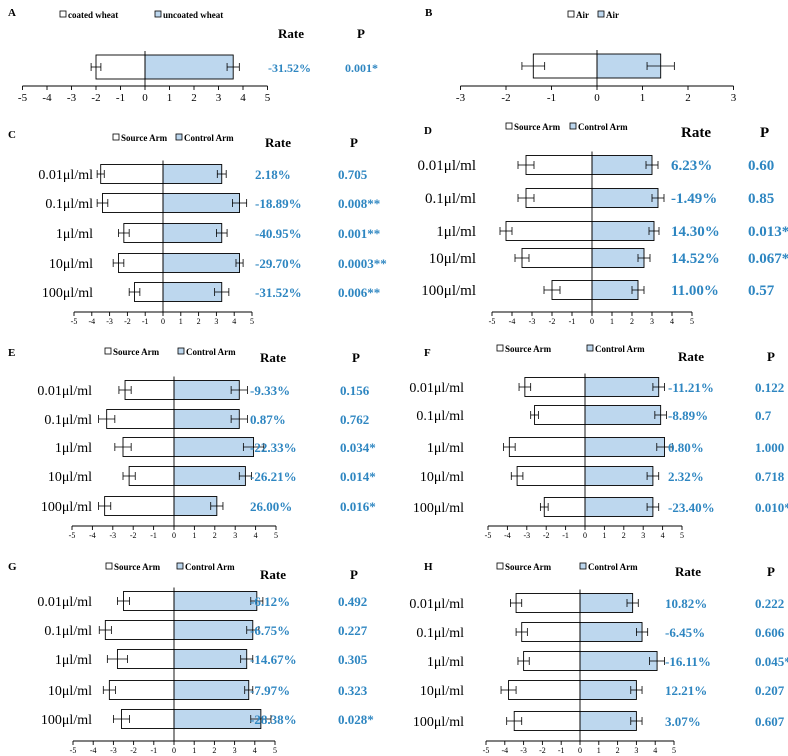 The image size is (788, 756). I want to click on x-tick-label: -2, so click(133, 535).